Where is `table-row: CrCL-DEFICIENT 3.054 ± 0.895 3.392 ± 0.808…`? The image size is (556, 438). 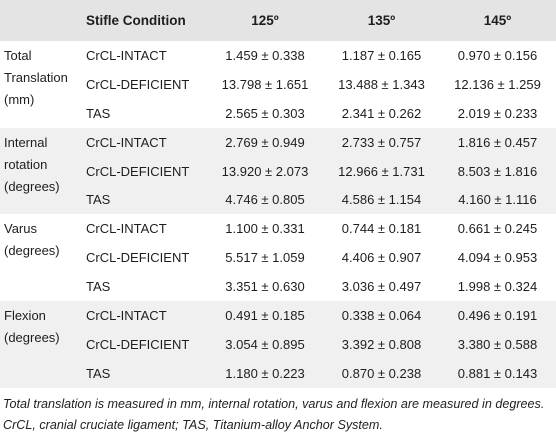 table-row: CrCL-DEFICIENT 3.054 ± 0.895 3.392 ± 0.808… is located at coordinates (278, 344).